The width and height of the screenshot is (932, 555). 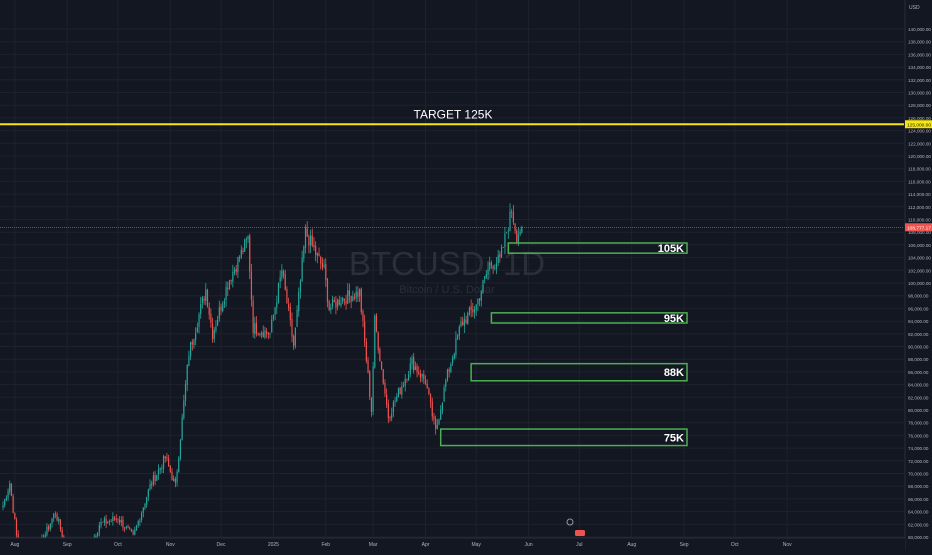 What do you see at coordinates (674, 319) in the screenshot?
I see `zone-label: 95K` at bounding box center [674, 319].